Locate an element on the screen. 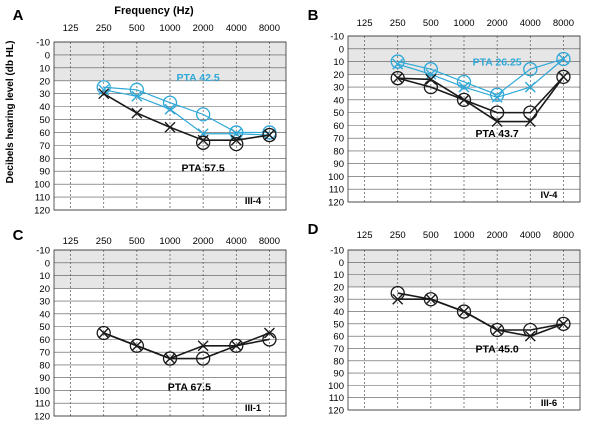 This screenshot has width=592, height=425. pta-annotation: PTA 57.5 is located at coordinates (203, 168).